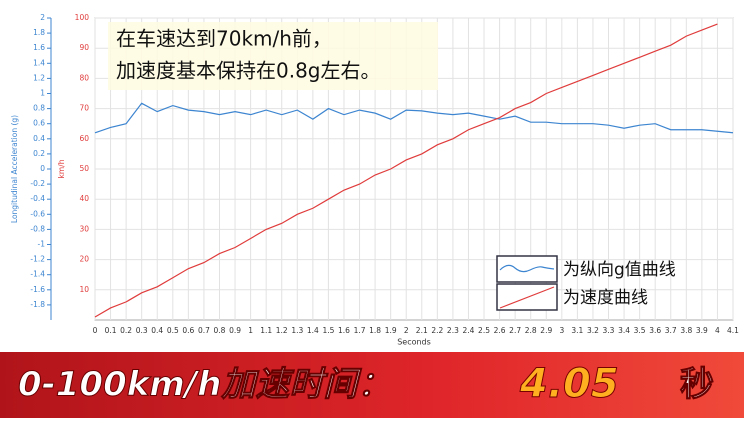 This screenshot has width=744, height=422. I want to click on x-tick-label: 0.9, so click(235, 330).